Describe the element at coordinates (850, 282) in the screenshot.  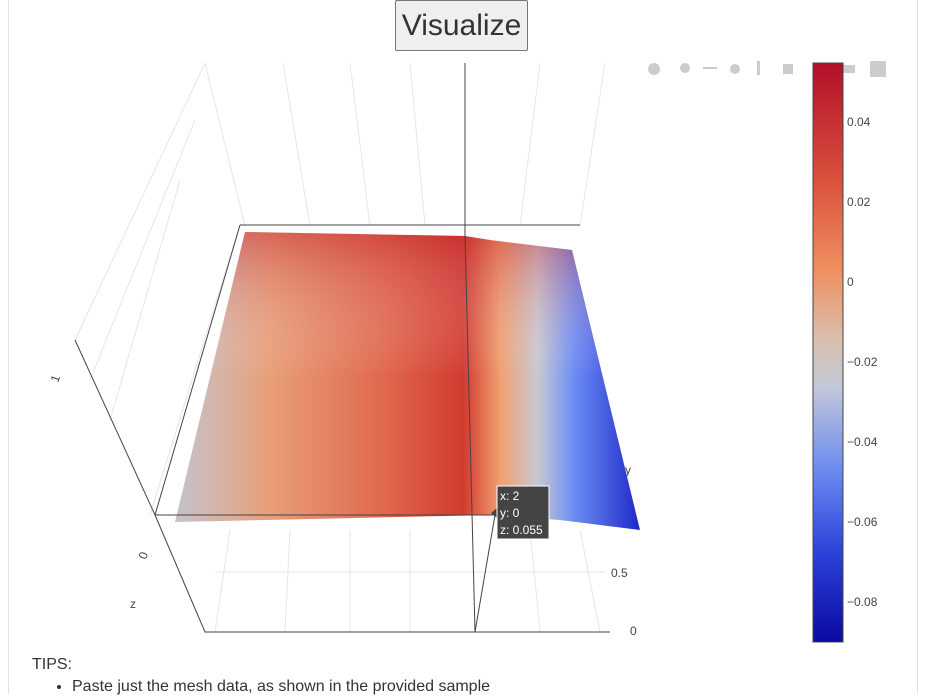
I see `colorbar-tick: 0` at that location.